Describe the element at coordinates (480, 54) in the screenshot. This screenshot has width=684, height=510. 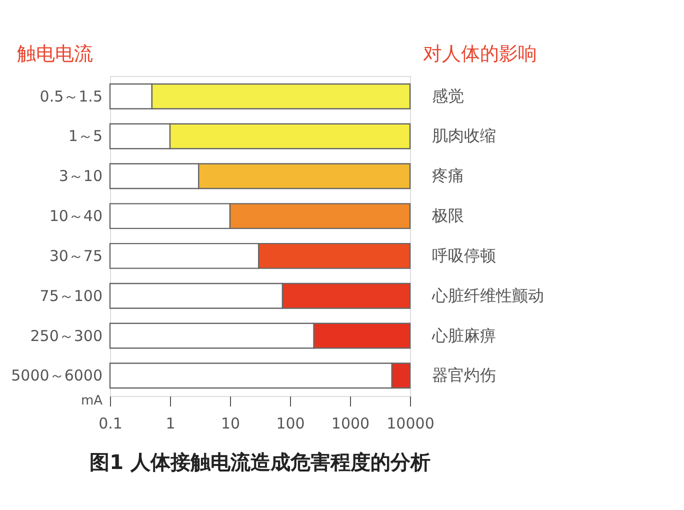
I see `text: 对人体的影响` at that location.